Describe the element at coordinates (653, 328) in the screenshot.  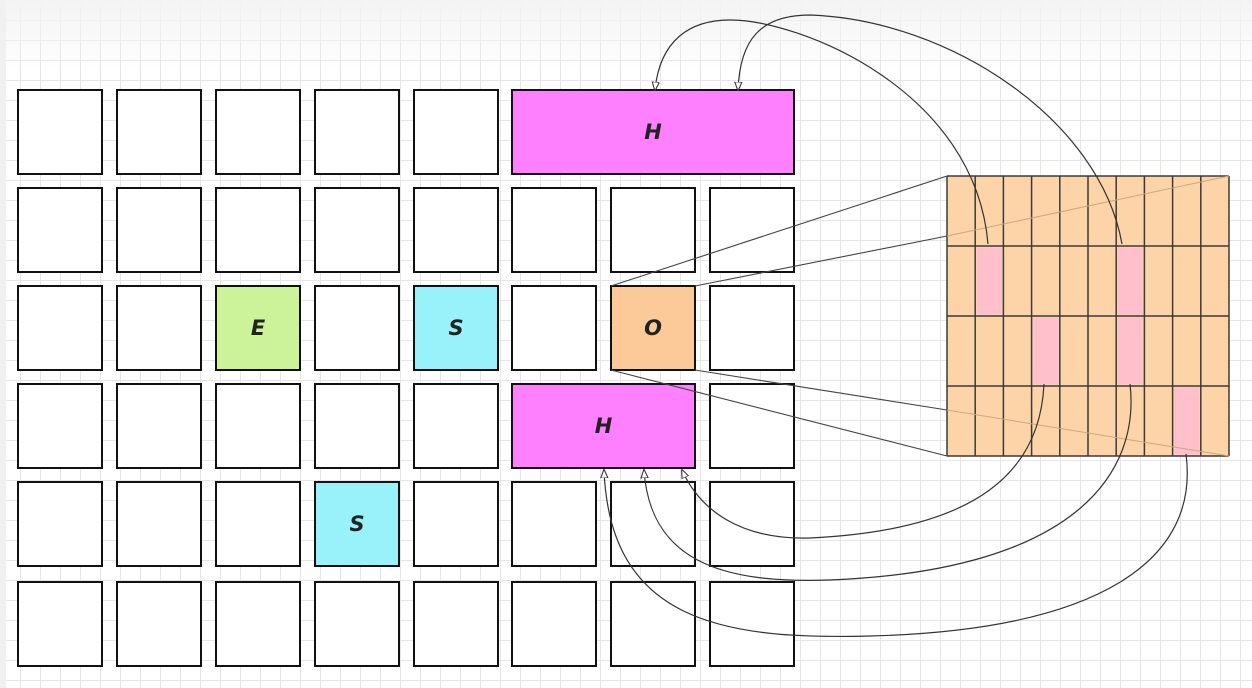
I see `o-cell: O` at that location.